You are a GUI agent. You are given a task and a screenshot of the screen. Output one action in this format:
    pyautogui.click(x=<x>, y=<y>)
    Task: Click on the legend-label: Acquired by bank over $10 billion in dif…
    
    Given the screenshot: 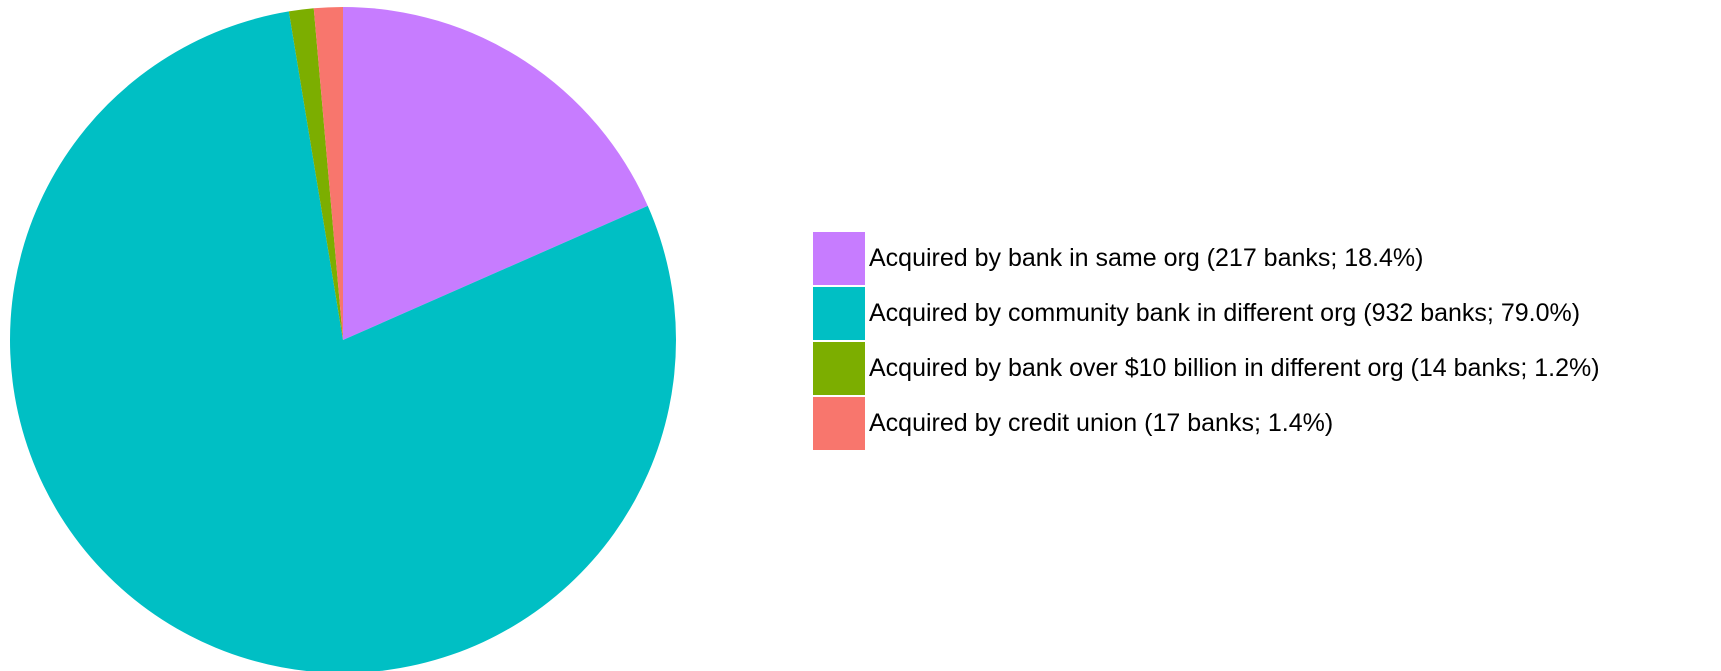 What is the action you would take?
    pyautogui.click(x=1234, y=368)
    